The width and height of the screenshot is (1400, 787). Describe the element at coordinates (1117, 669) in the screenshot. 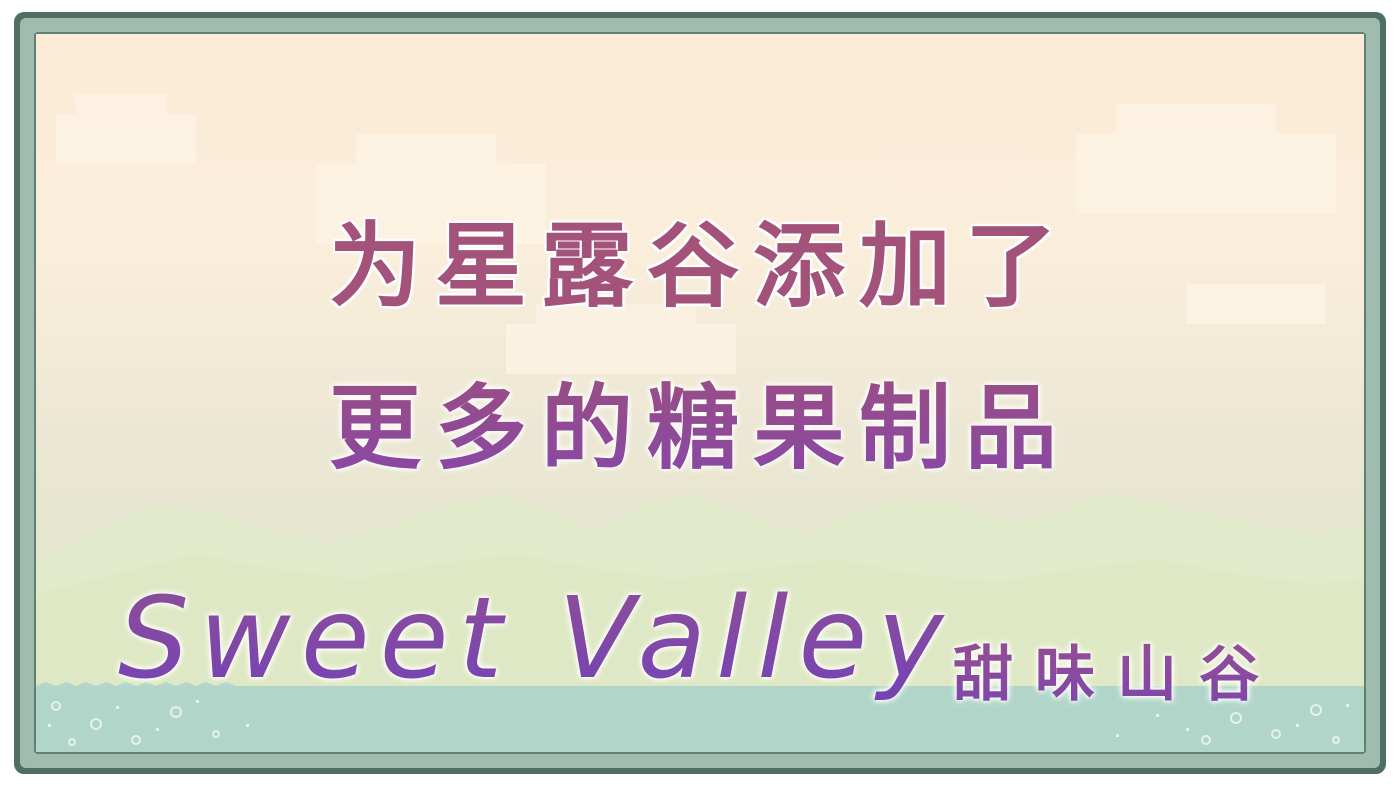

I see `mod-name-chinese: 甜味山谷` at that location.